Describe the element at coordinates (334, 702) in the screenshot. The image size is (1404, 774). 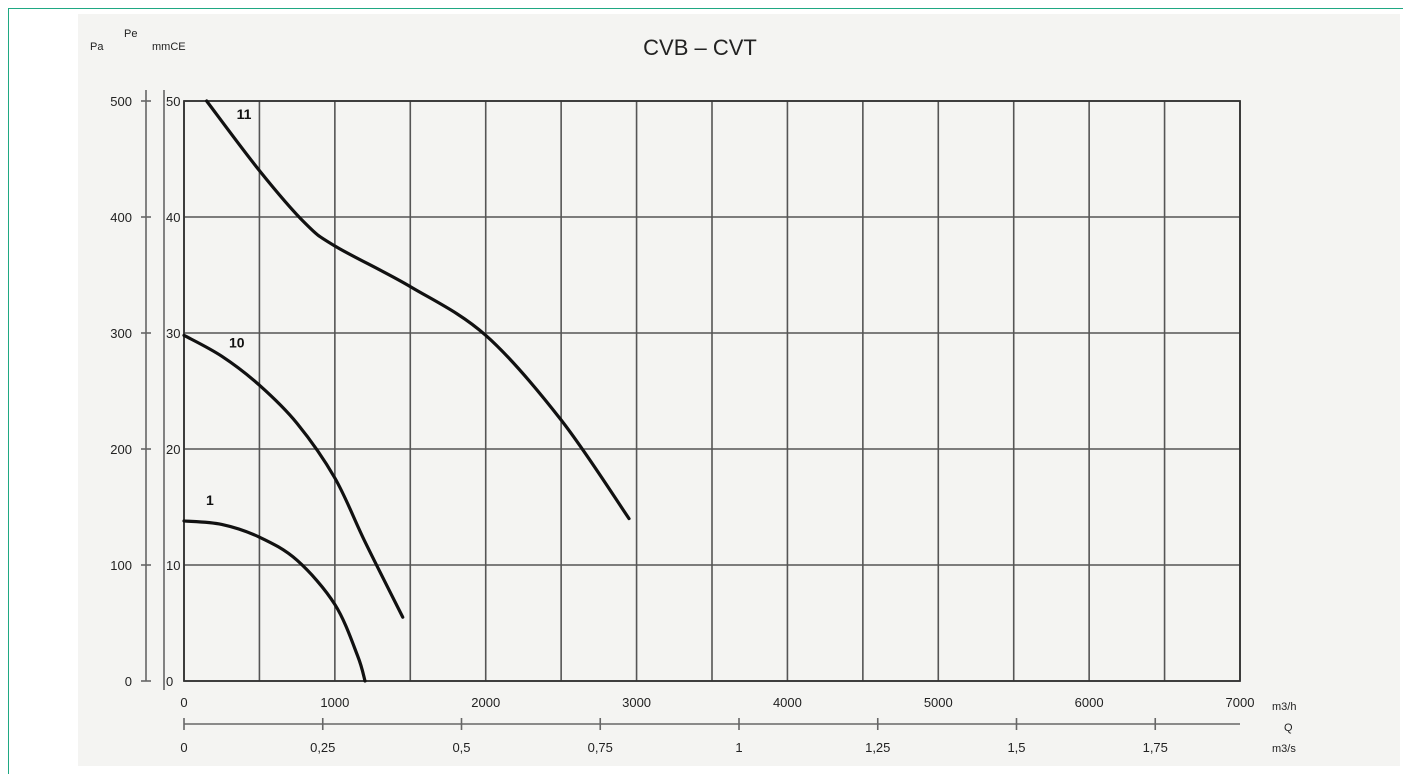
I see `x-tick-label-m3h: 1000` at that location.